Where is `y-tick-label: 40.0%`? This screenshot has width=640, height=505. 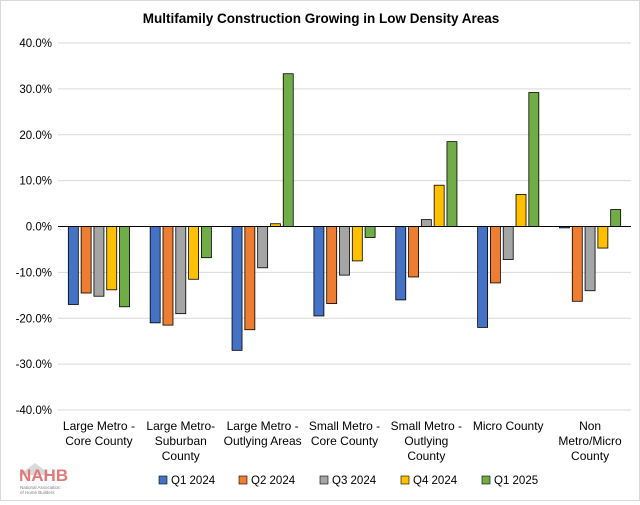
y-tick-label: 40.0% is located at coordinates (35, 44).